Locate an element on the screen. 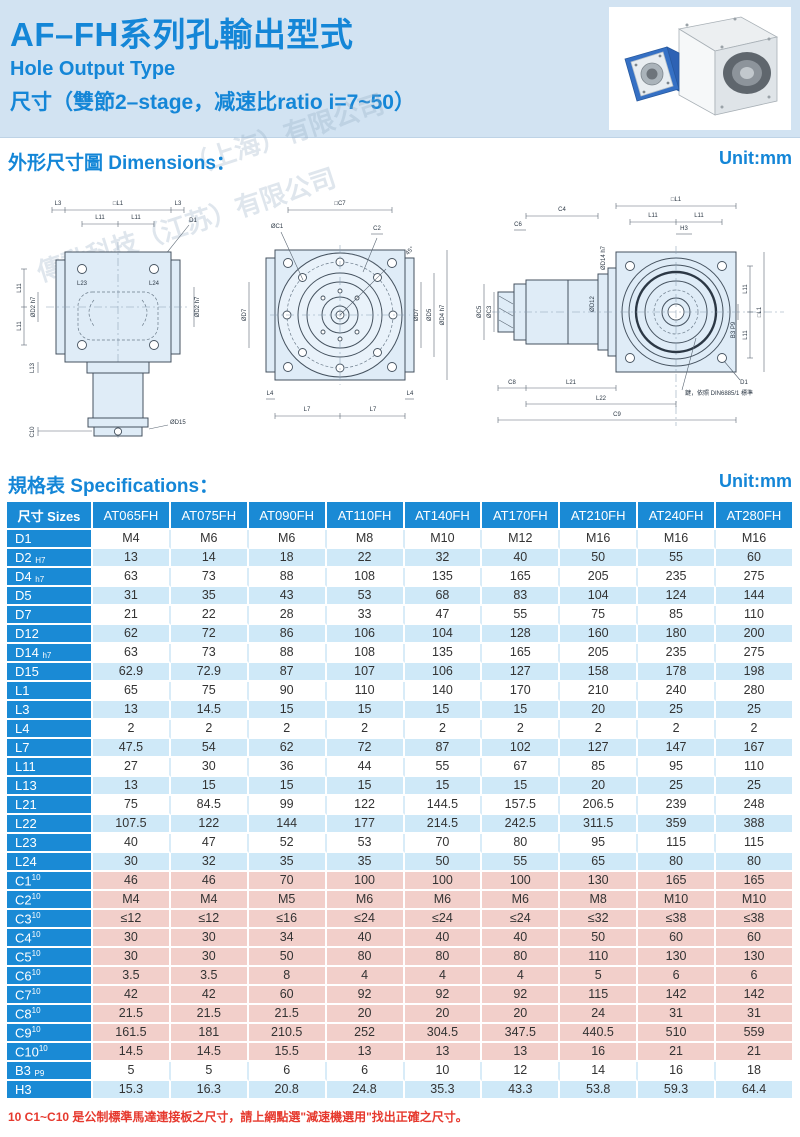 This screenshot has height=1137, width=800. spec-cell: 34 is located at coordinates (287, 938).